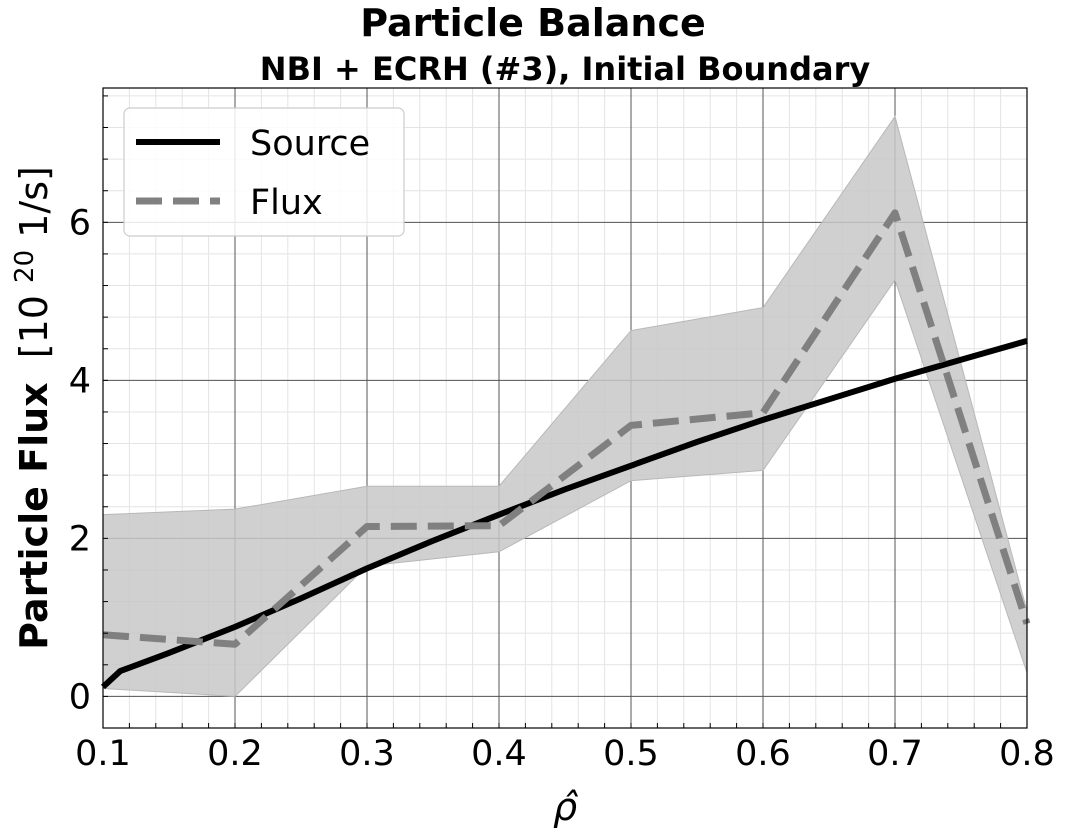  I want to click on y-tick-label: 6, so click(80, 223).